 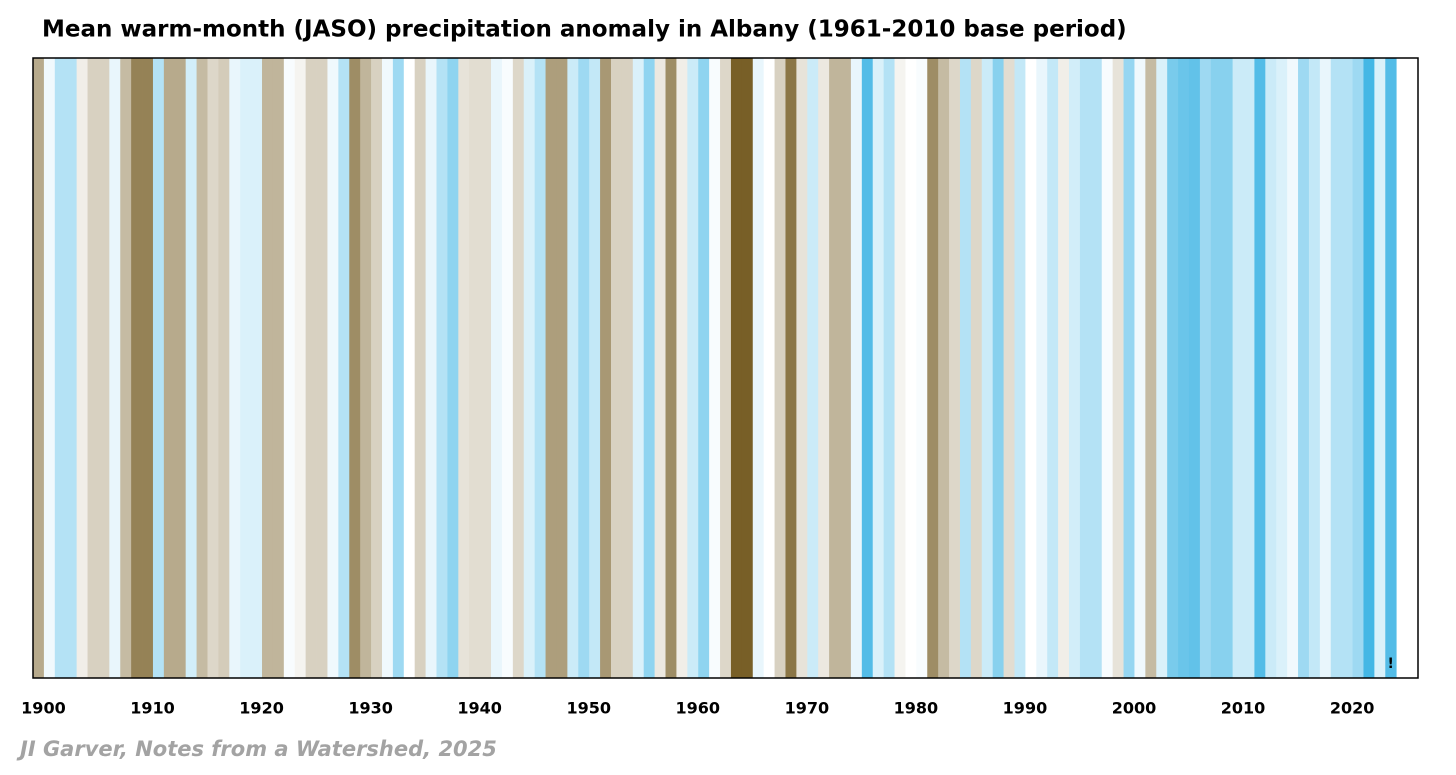 What do you see at coordinates (43, 708) in the screenshot?
I see `x-tick-label: 1900` at bounding box center [43, 708].